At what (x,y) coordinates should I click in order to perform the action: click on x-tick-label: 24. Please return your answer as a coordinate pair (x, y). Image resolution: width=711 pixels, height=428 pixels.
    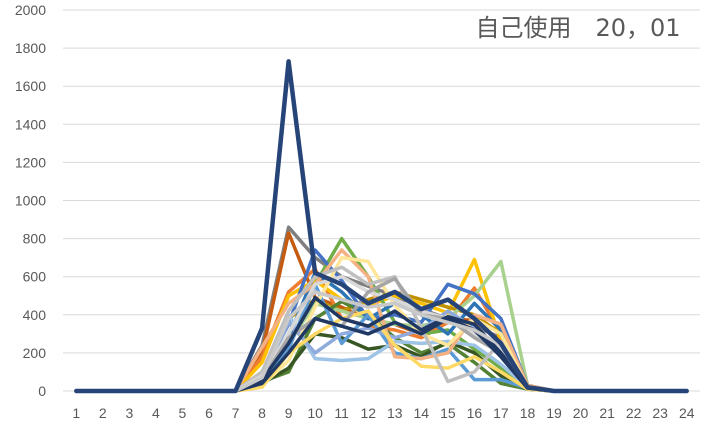
    Looking at the image, I should click on (687, 413).